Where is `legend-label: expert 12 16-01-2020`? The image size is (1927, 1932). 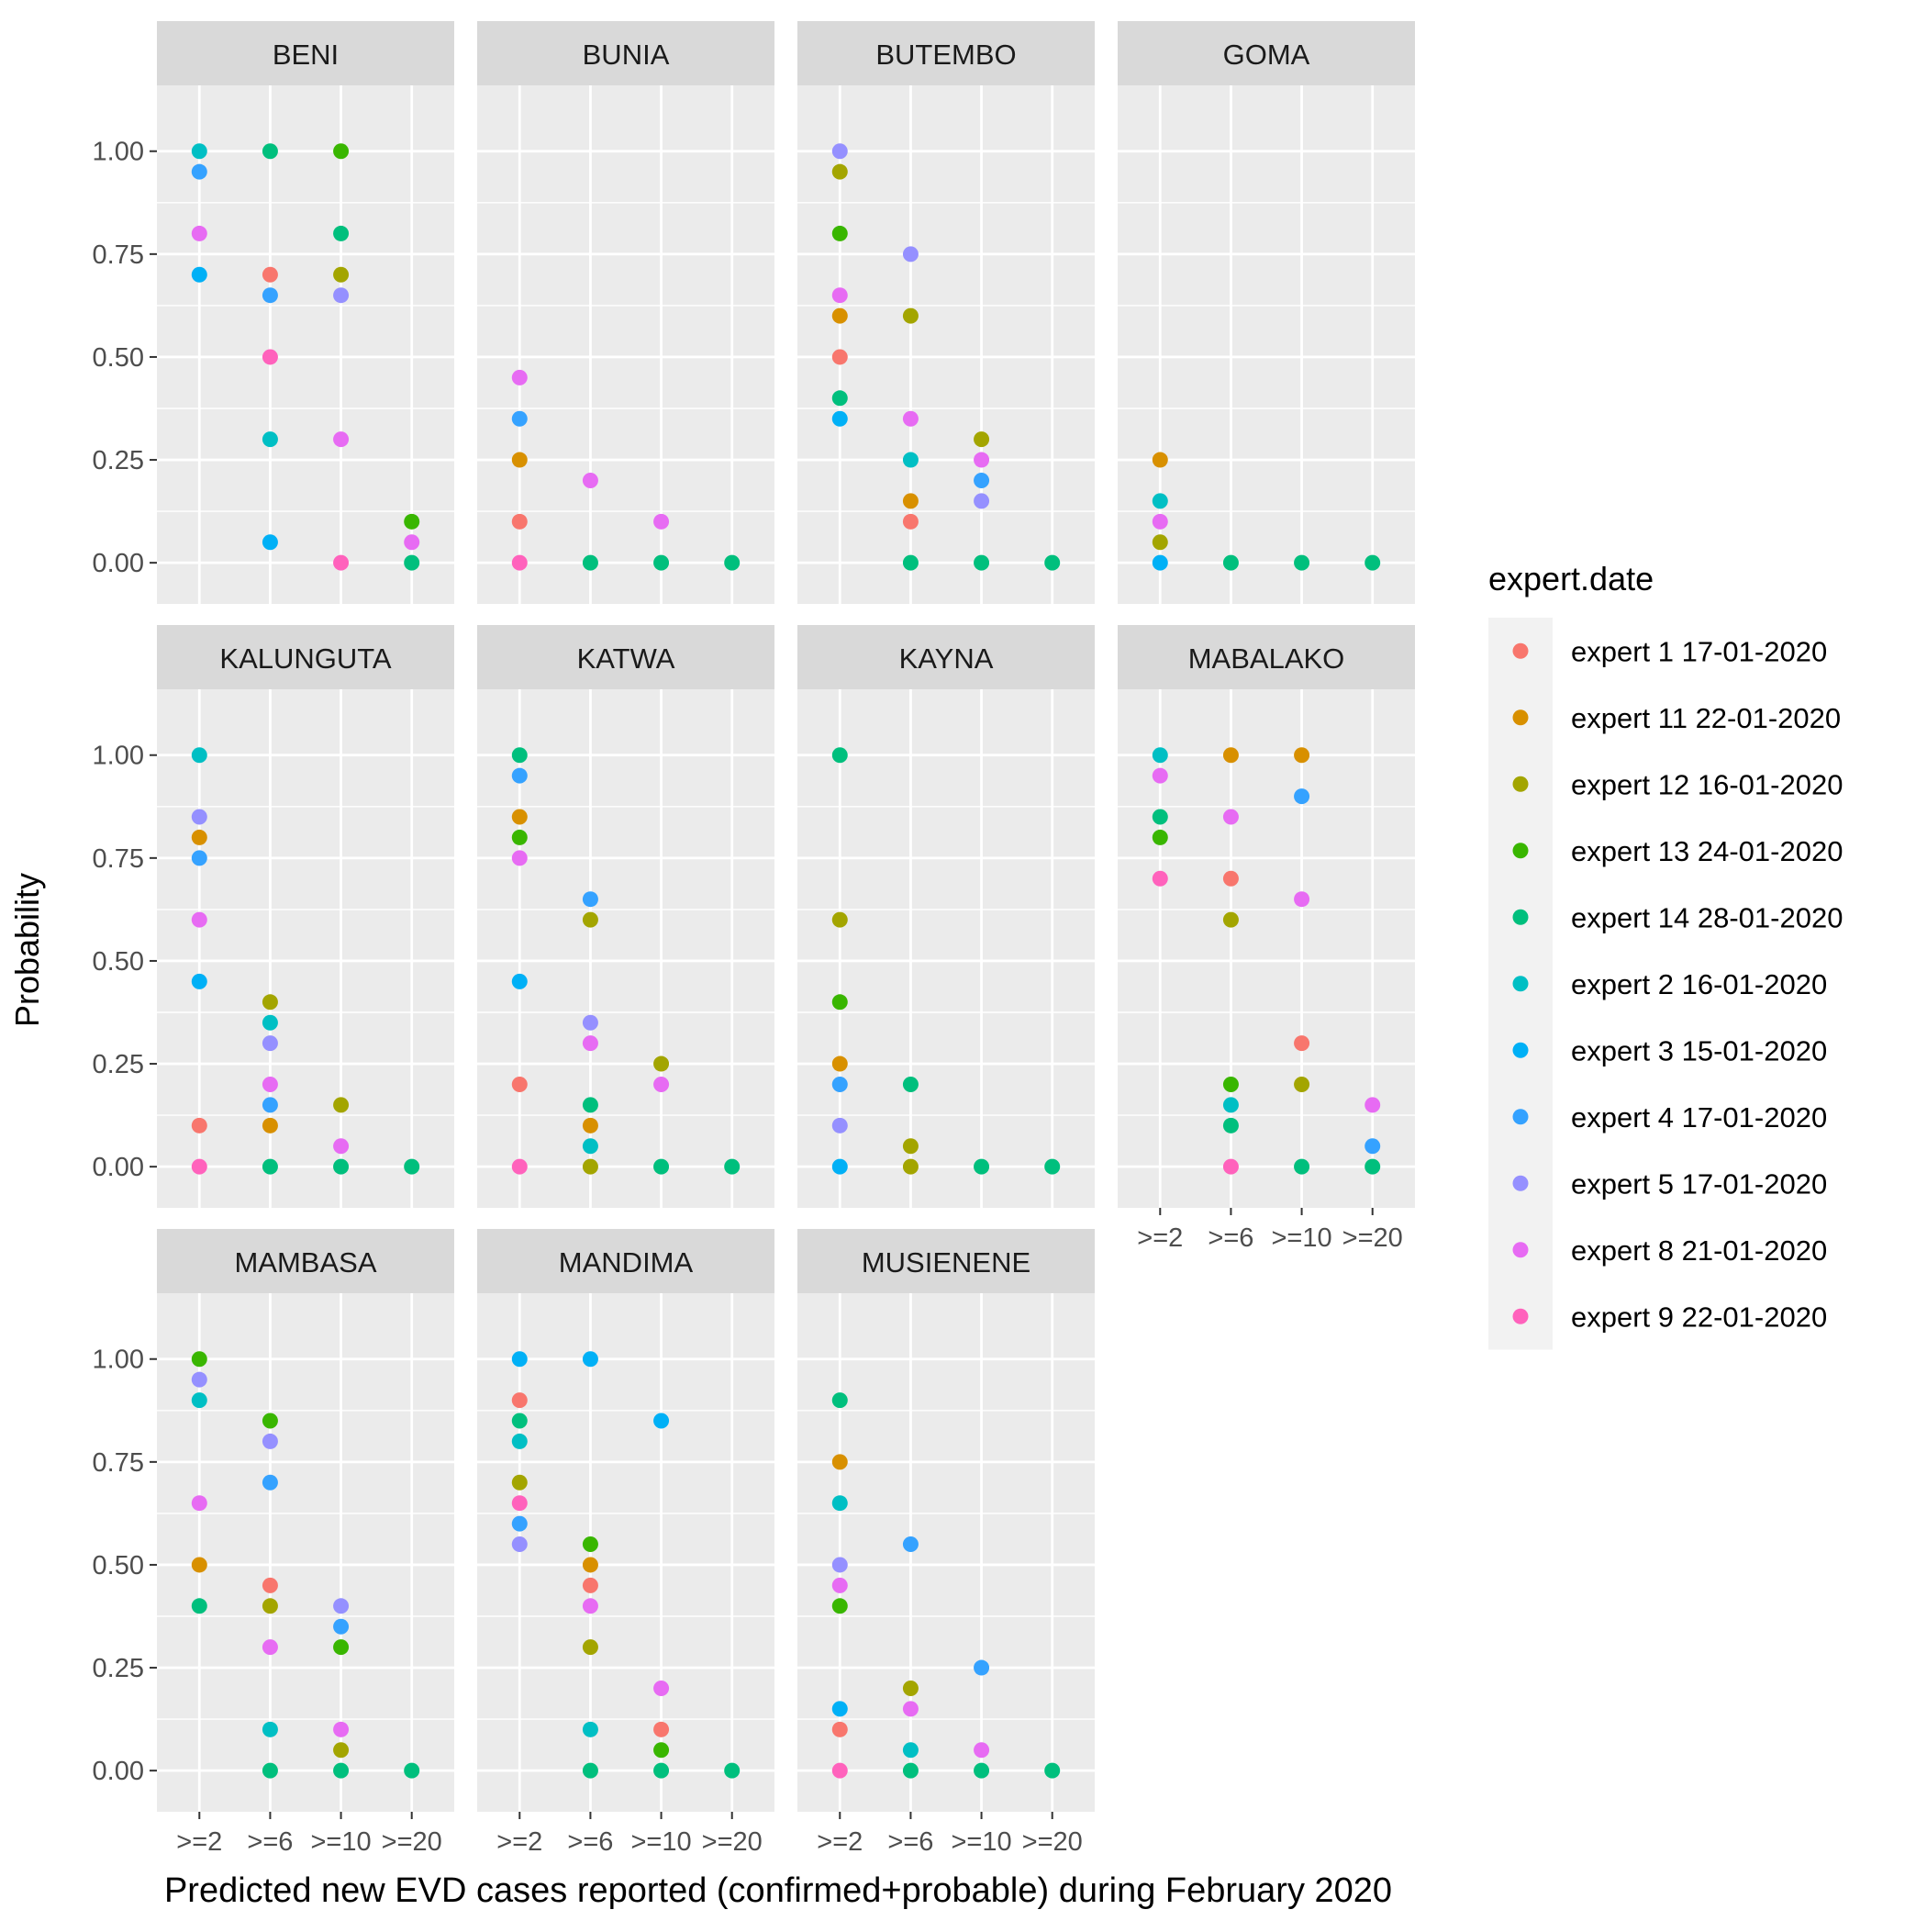
legend-label: expert 12 16-01-2020 is located at coordinates (1707, 784).